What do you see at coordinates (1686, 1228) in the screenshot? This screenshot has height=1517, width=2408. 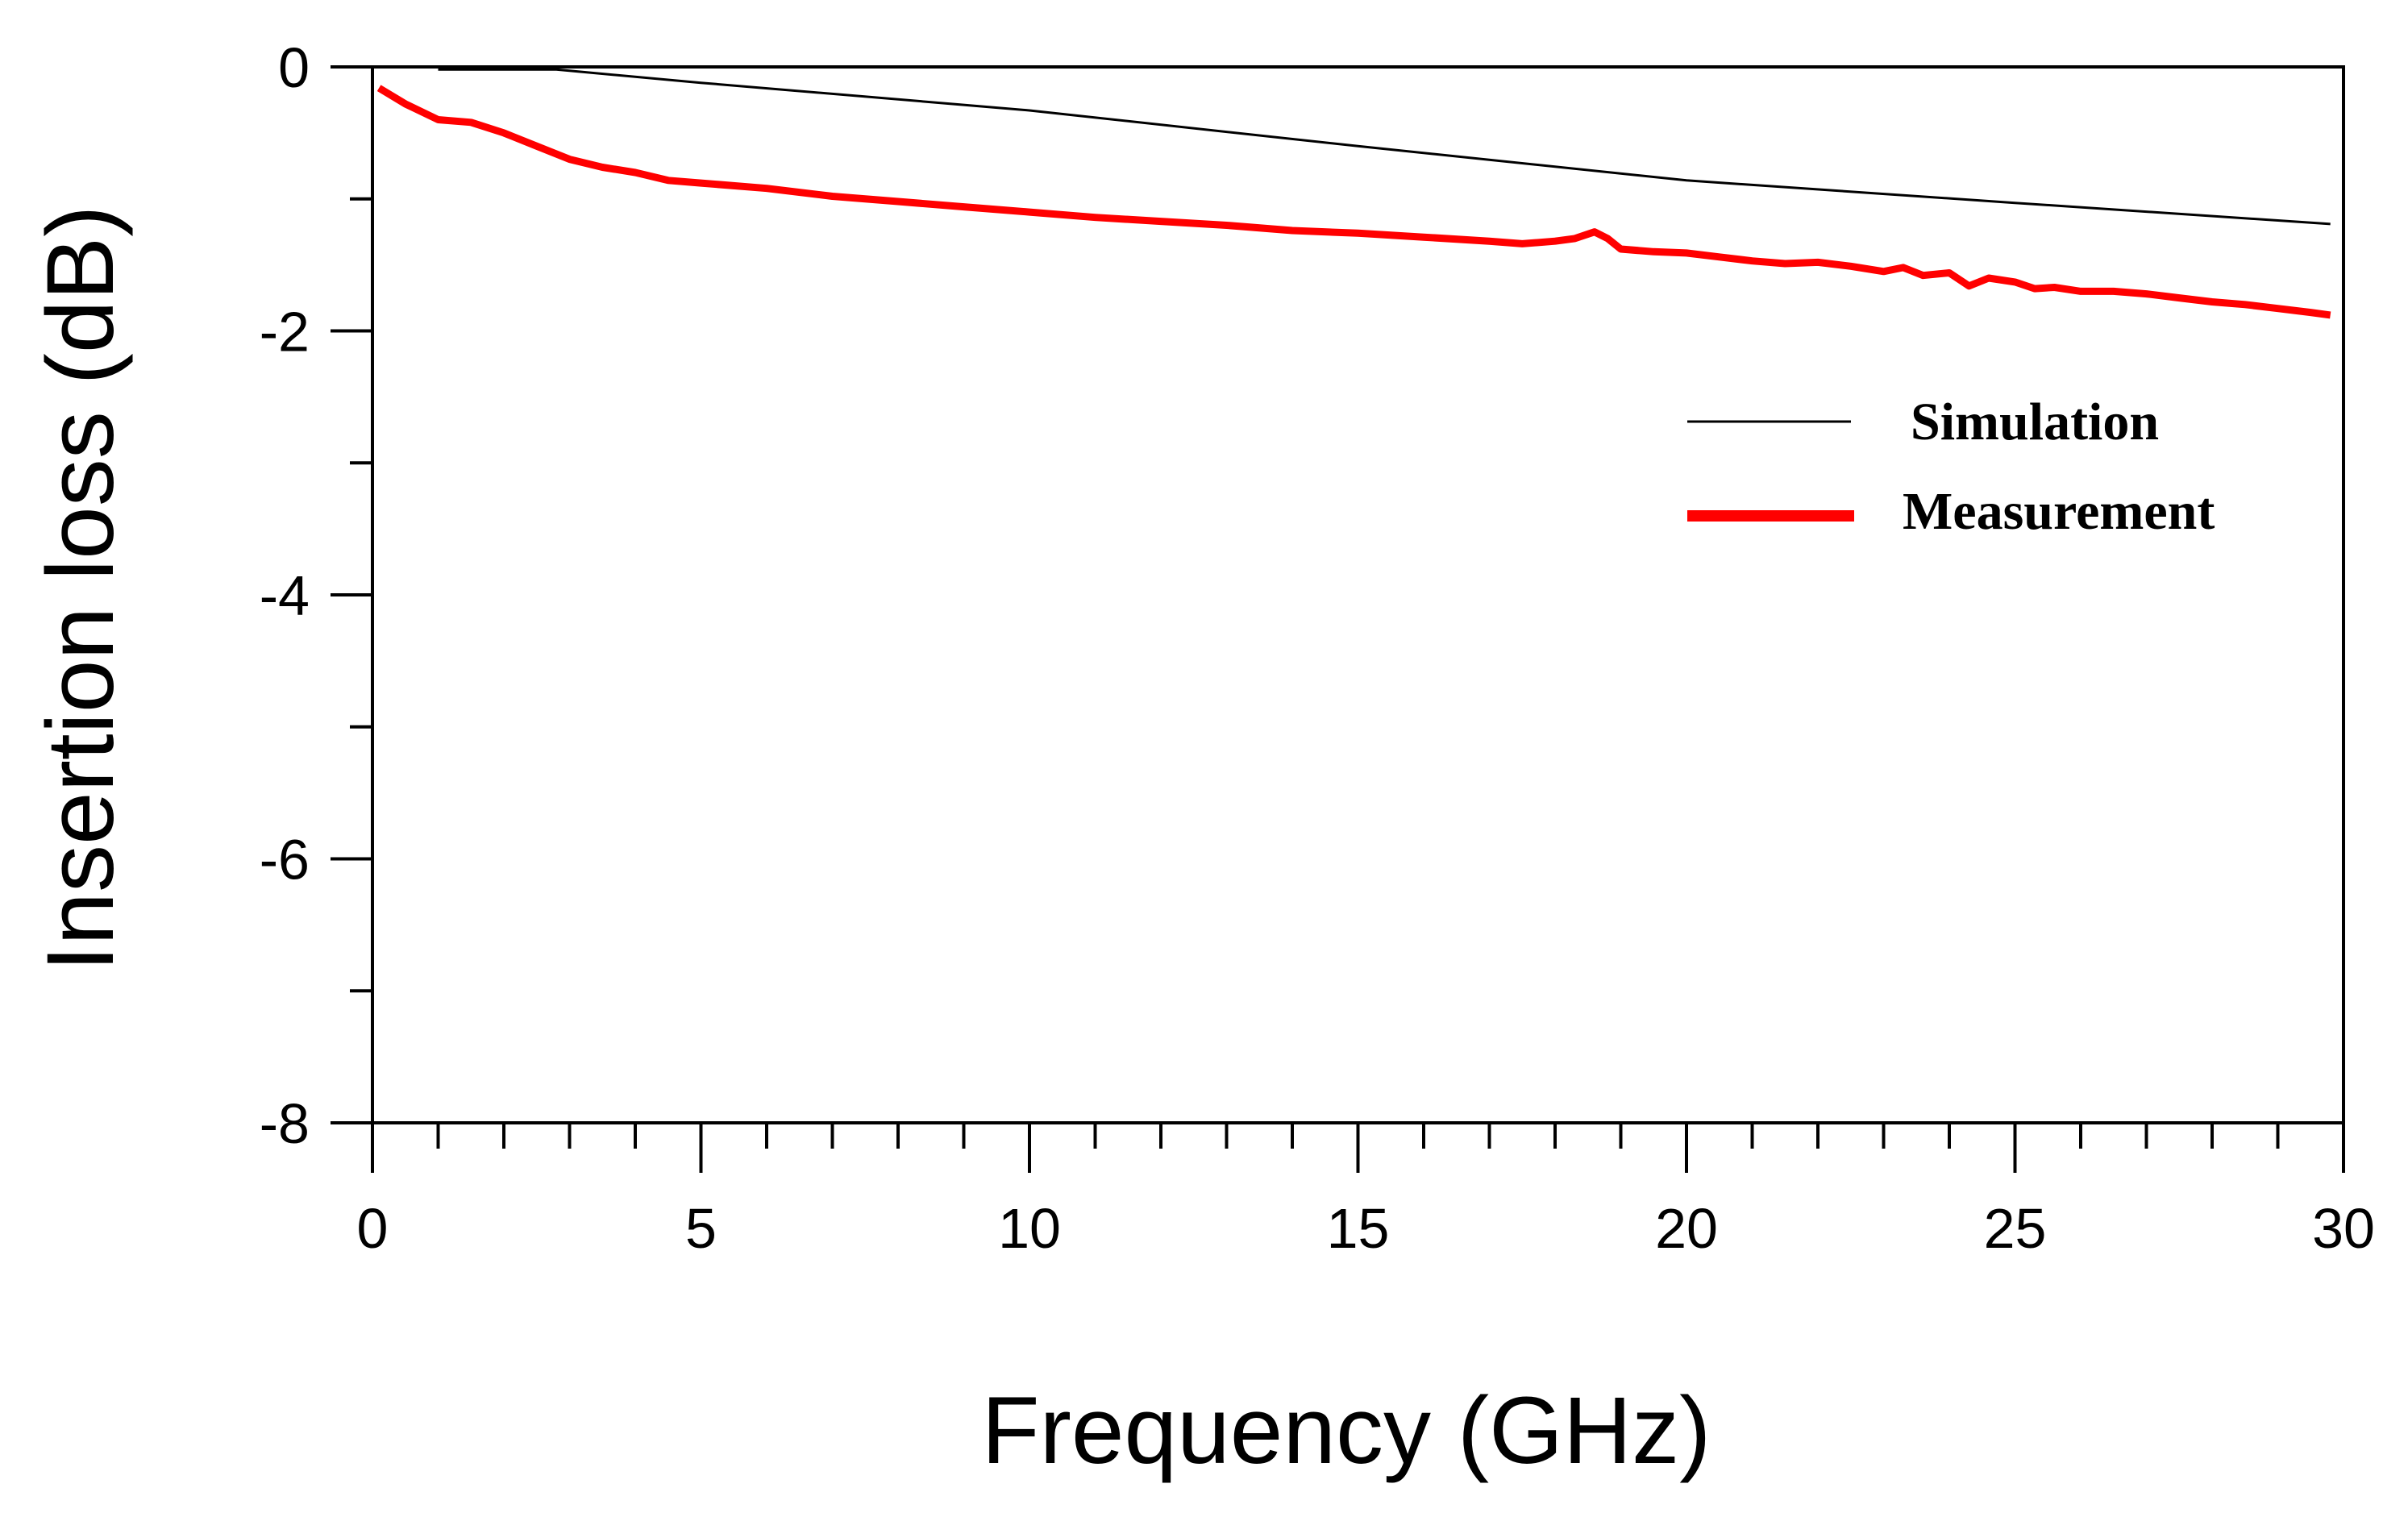 I see `x-tick-label: 20` at bounding box center [1686, 1228].